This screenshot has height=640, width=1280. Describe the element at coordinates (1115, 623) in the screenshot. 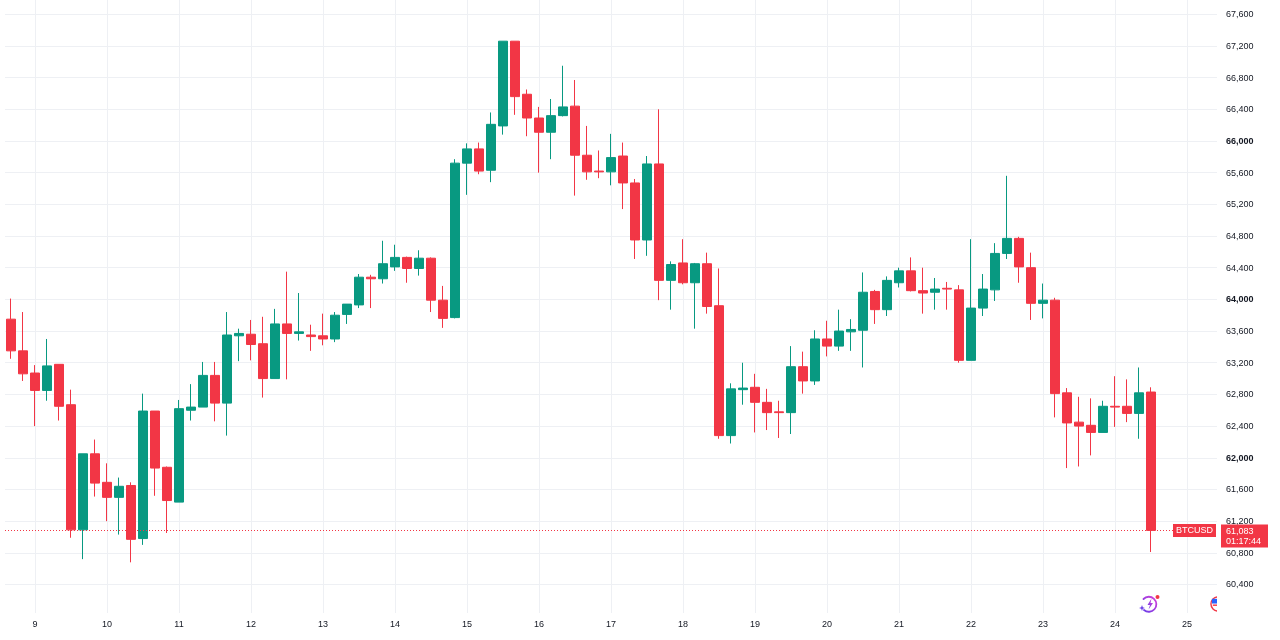

I see `x-tick-label: 24` at that location.